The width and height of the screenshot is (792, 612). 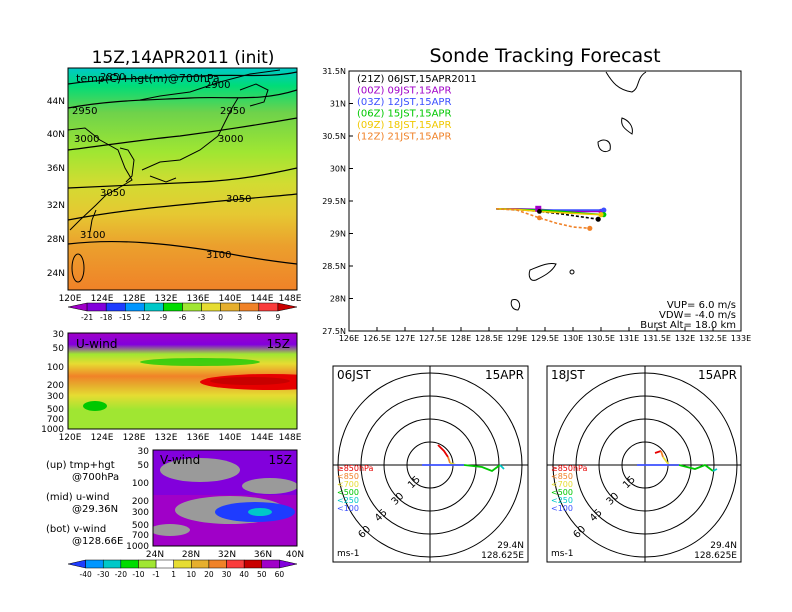 What do you see at coordinates (70, 438) in the screenshot?
I see `lon-label: 120E` at bounding box center [70, 438].